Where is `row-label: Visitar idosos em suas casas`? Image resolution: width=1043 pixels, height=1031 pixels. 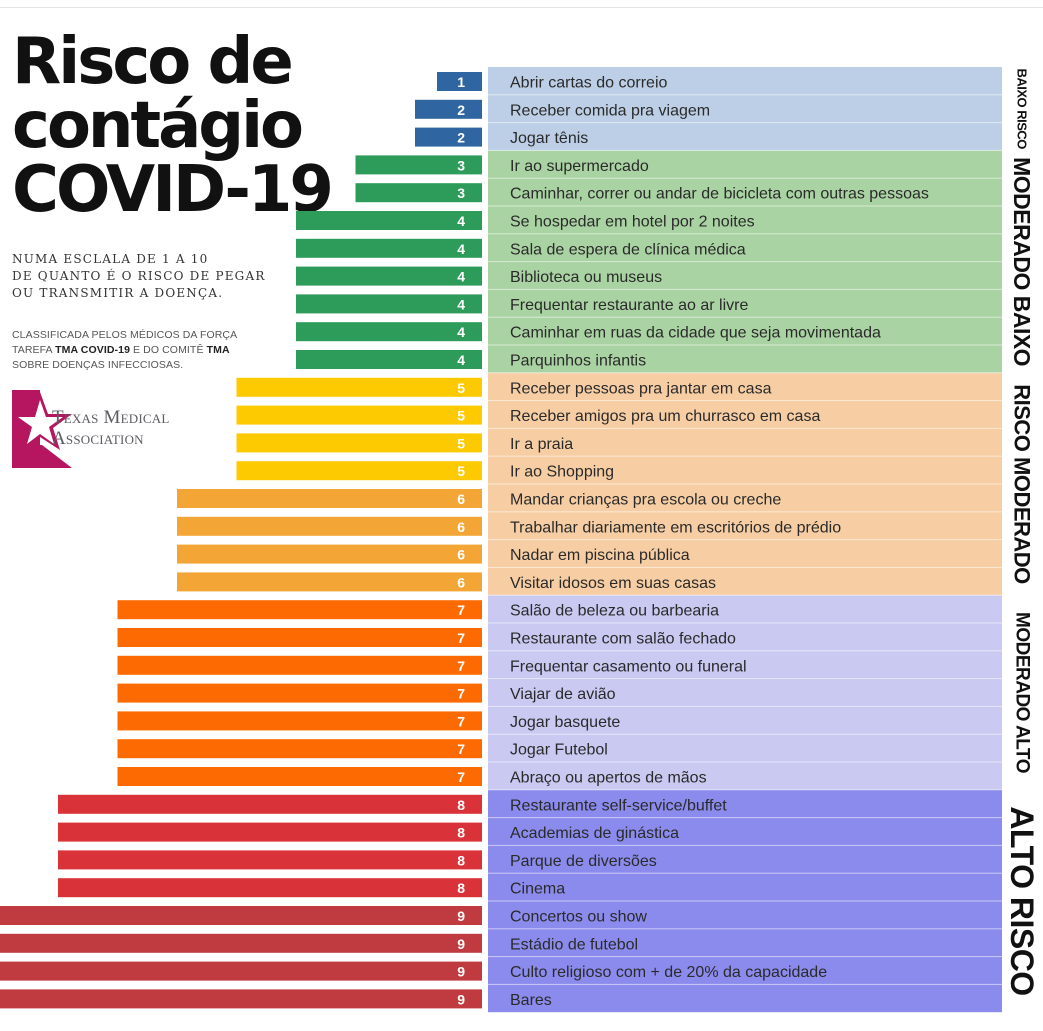
row-label: Visitar idosos em suas casas is located at coordinates (613, 583).